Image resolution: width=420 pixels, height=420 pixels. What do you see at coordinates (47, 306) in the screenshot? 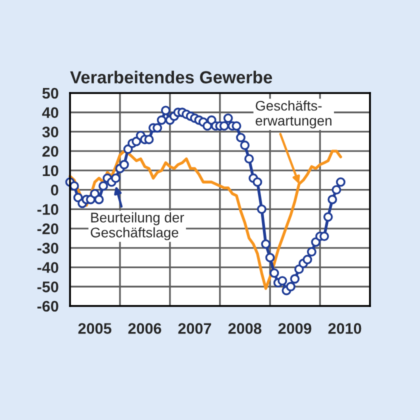
I see `y-tick-label: -60` at bounding box center [47, 306].